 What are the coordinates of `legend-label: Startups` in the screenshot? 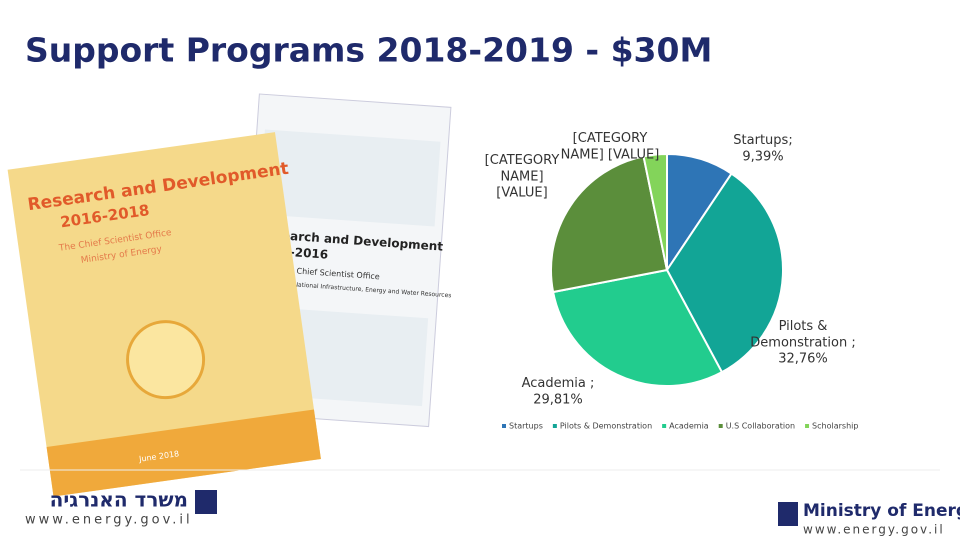 It's located at (526, 426).